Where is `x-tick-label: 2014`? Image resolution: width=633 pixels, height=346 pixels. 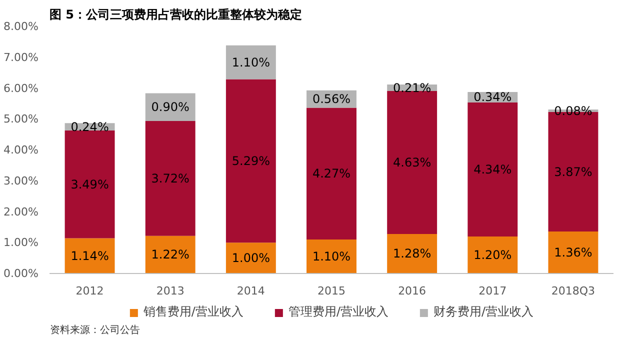
x-tick-label: 2014 is located at coordinates (250, 291).